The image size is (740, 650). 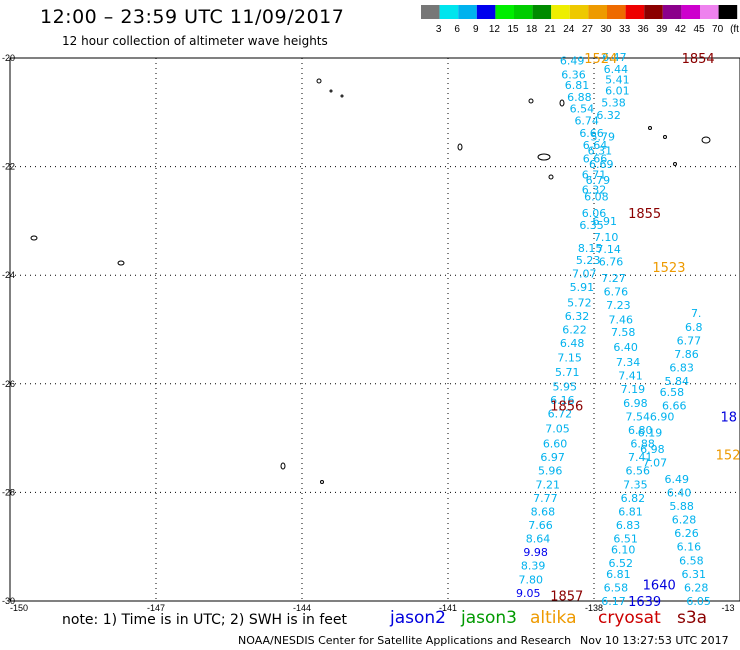 I want to click on swh-value: 7.27, so click(x=613, y=278).